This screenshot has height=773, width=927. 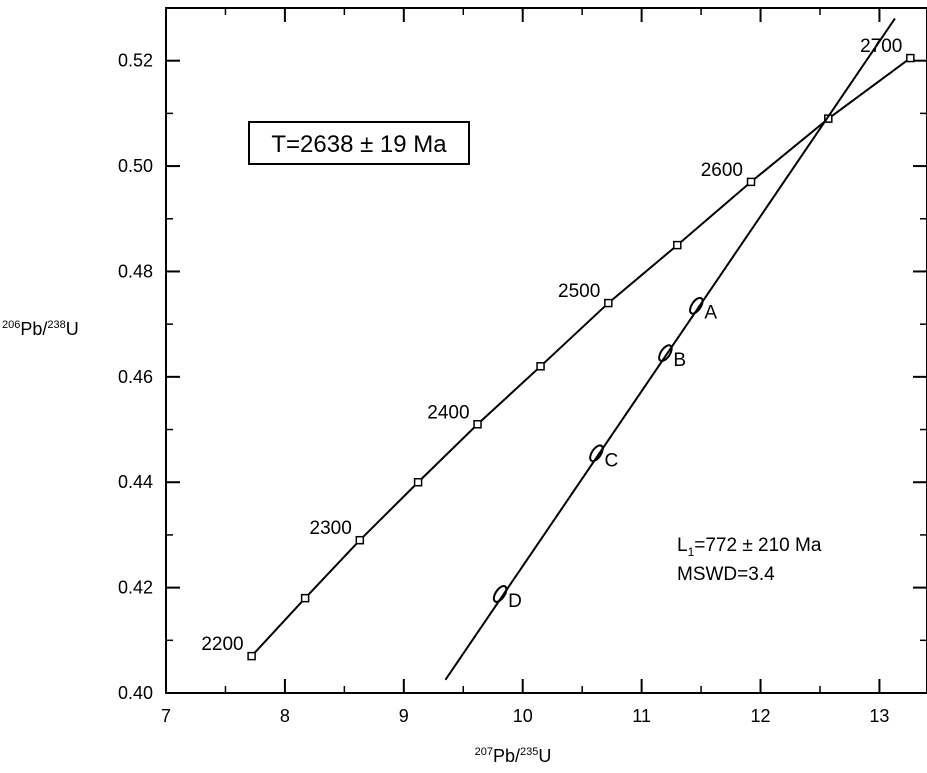 What do you see at coordinates (879, 716) in the screenshot?
I see `x-tick-label: 13` at bounding box center [879, 716].